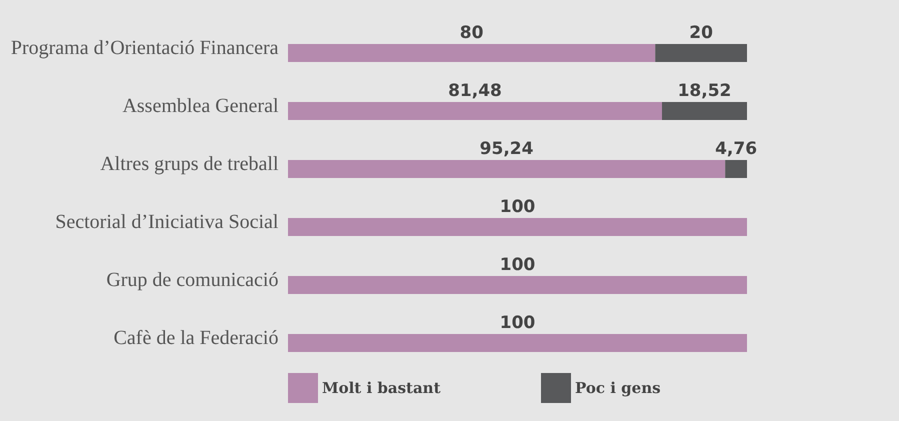 The image size is (899, 421). Describe the element at coordinates (192, 280) in the screenshot. I see `y-tick-label: Grup de comunicació` at that location.